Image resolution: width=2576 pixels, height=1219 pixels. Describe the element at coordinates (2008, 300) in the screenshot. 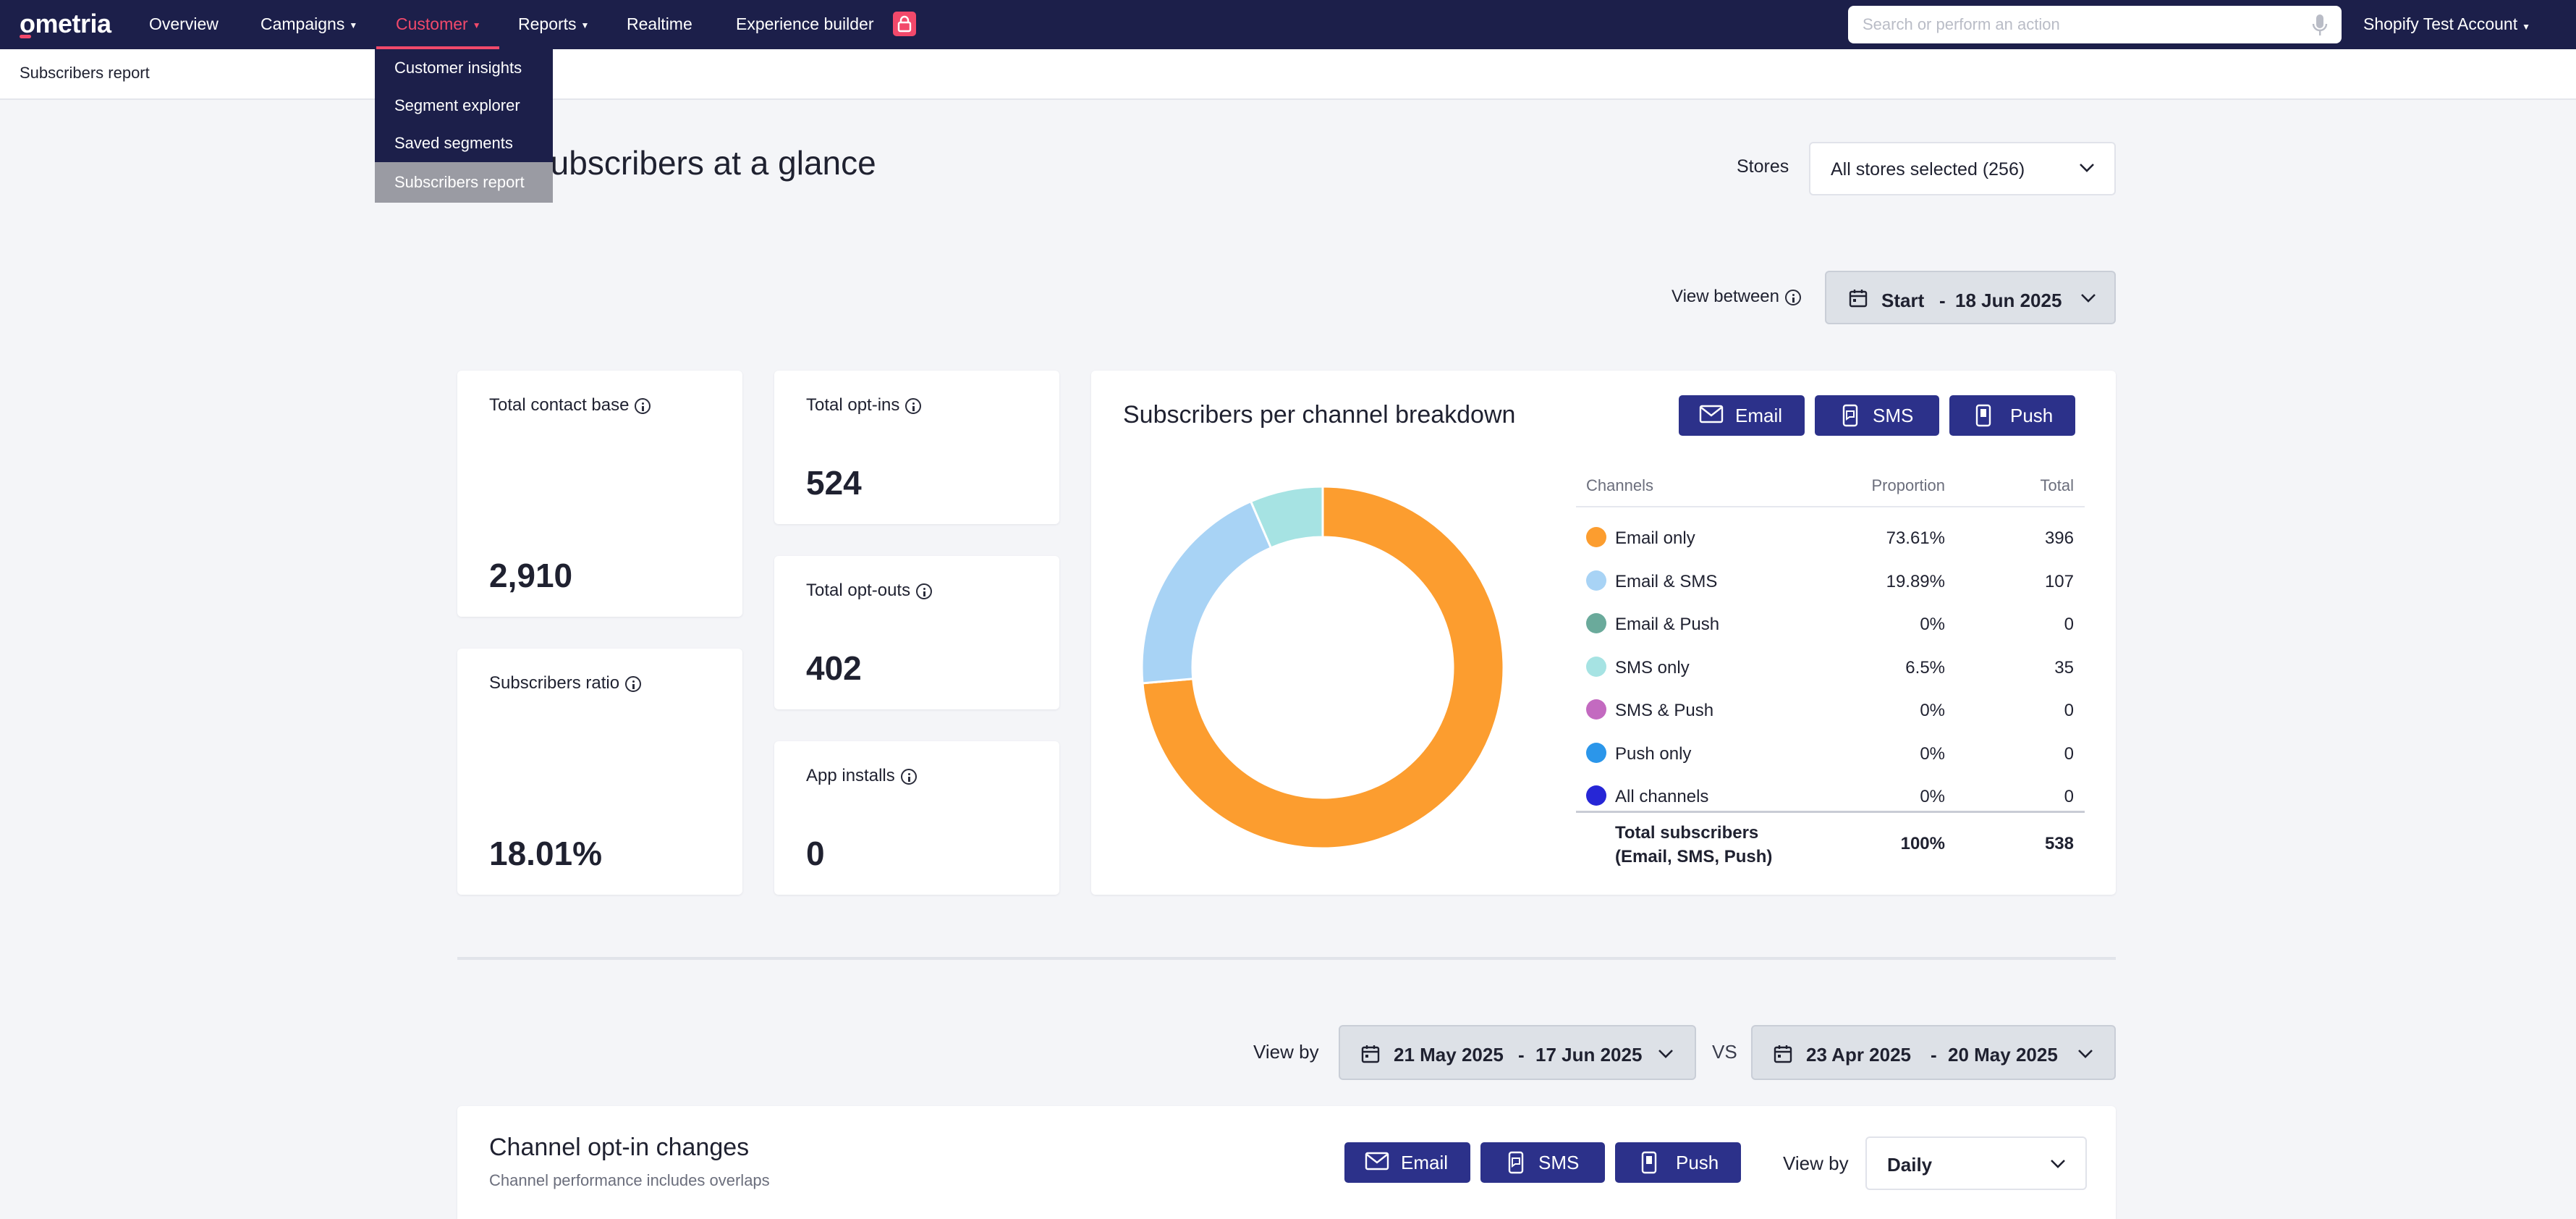

I see `date-end: 18 Jun 2025` at that location.